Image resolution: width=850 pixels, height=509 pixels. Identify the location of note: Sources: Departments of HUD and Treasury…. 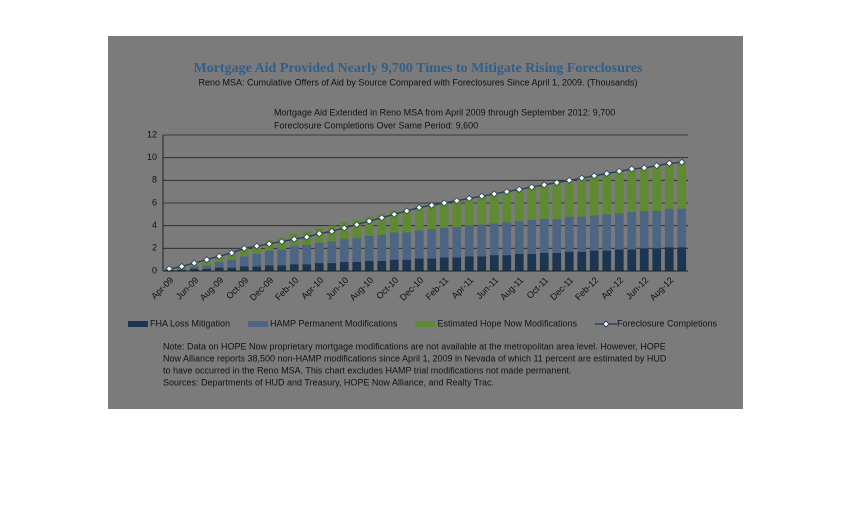
(328, 382).